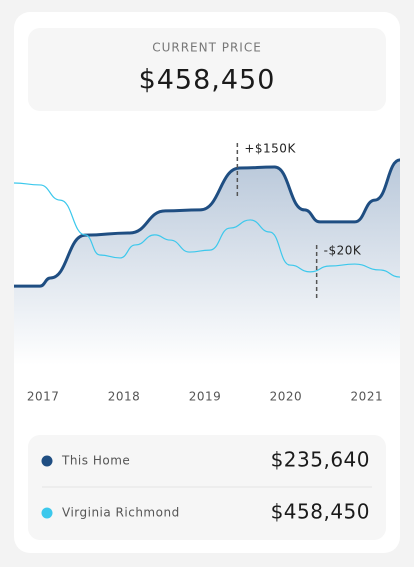  Describe the element at coordinates (343, 250) in the screenshot. I see `annotation: -$20K` at that location.